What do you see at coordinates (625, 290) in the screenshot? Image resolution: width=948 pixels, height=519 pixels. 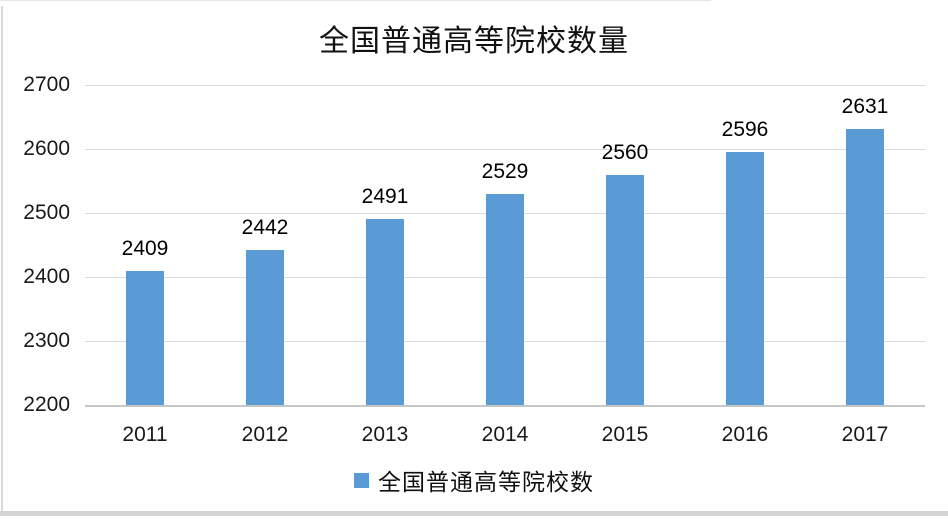 I see `bar-2015` at bounding box center [625, 290].